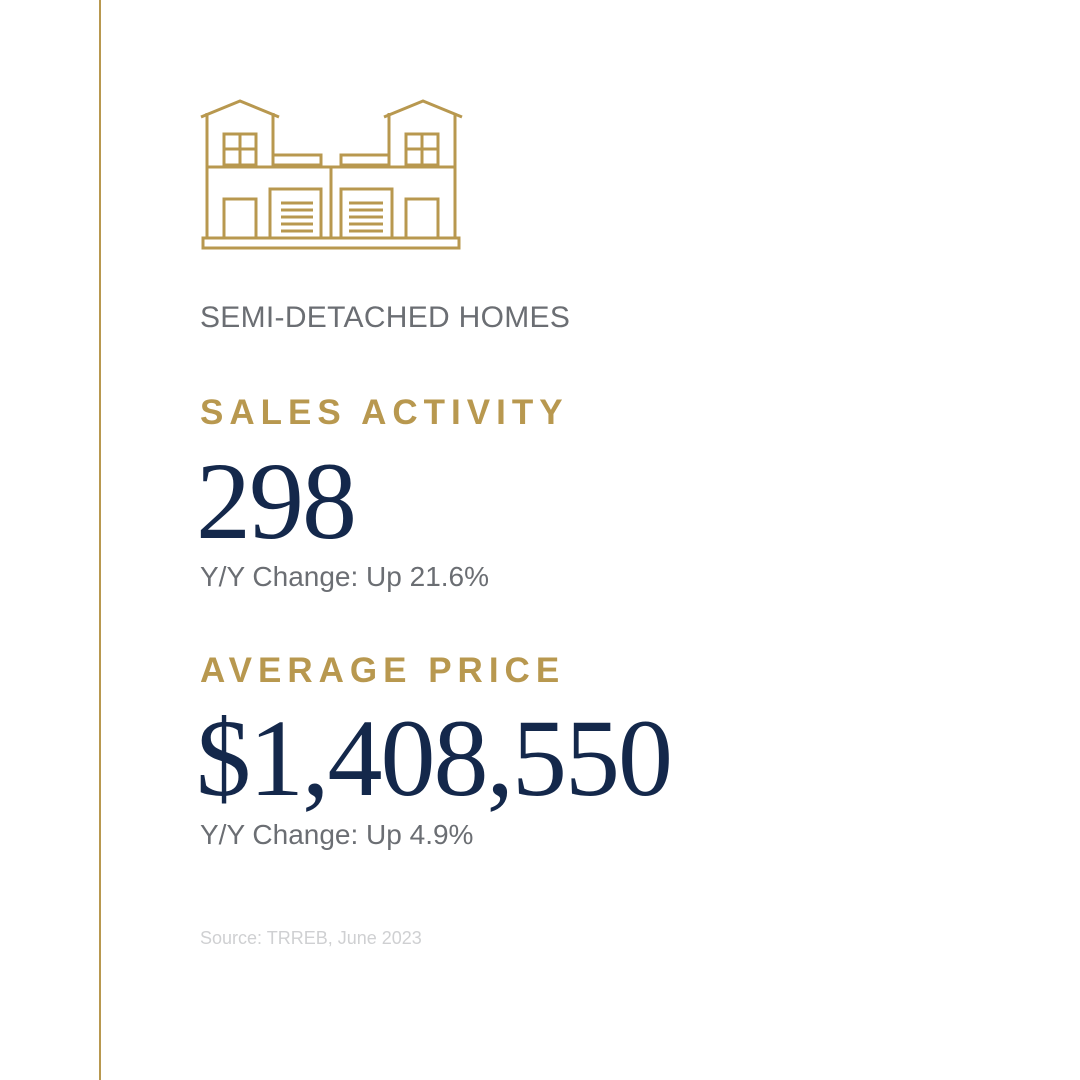  I want to click on semi-detached-house-icon, so click(331, 174).